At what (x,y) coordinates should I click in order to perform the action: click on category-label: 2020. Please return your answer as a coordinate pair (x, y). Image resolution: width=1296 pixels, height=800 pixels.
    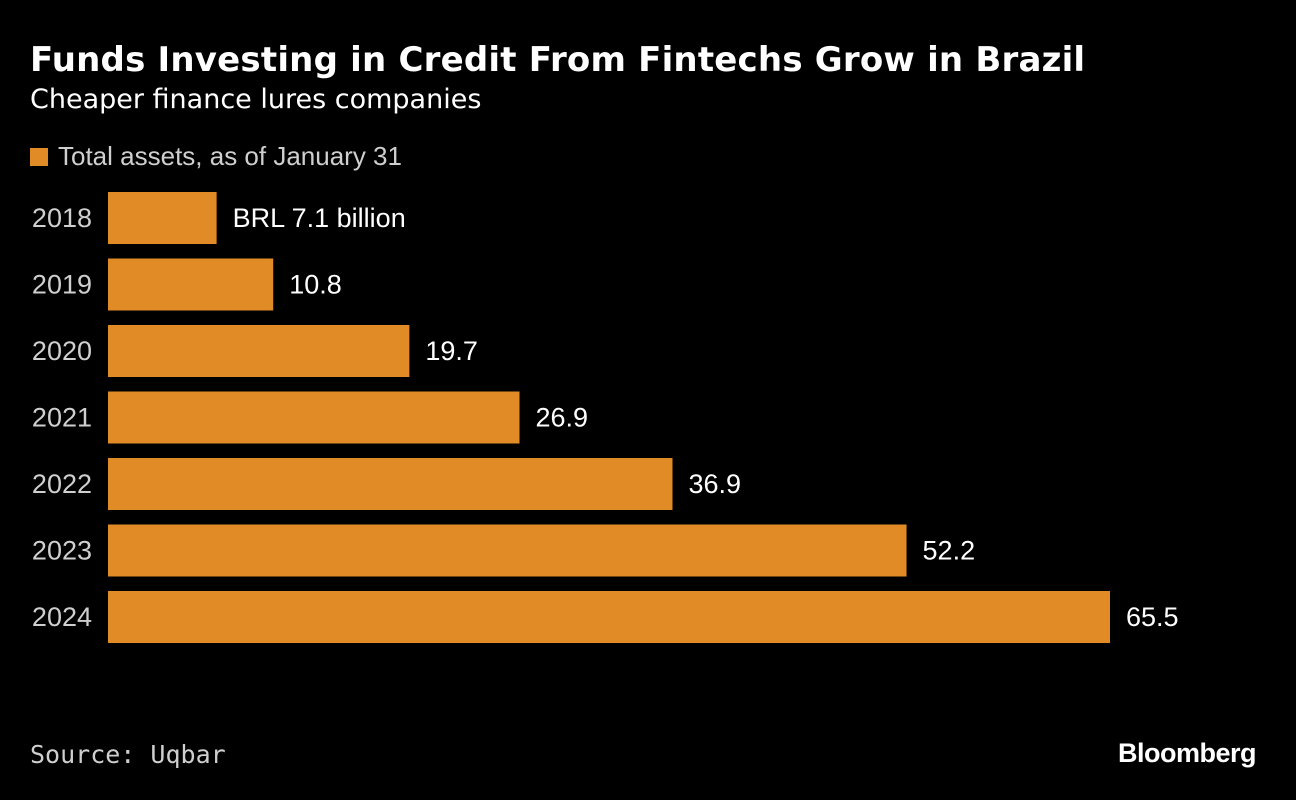
    Looking at the image, I should click on (62, 351).